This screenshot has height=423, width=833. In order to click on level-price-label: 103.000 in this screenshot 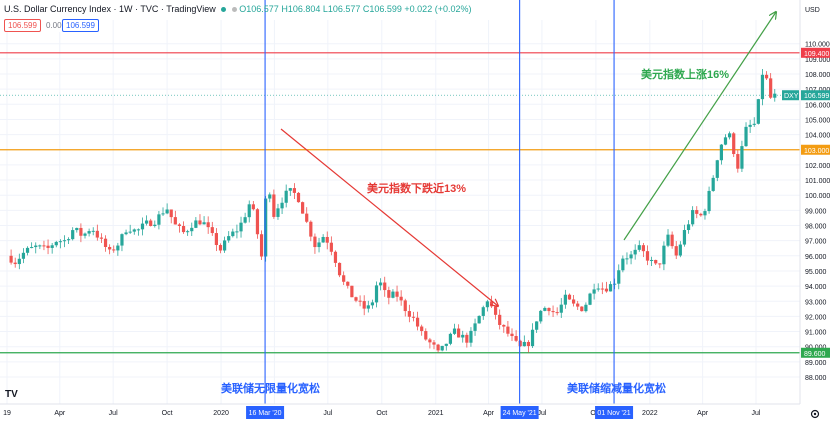, I will do `click(816, 151)`.